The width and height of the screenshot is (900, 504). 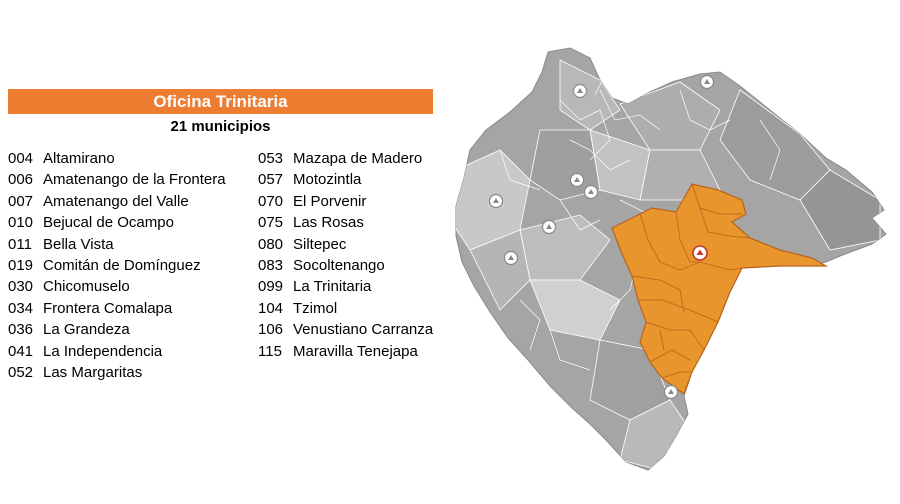 I want to click on municipio-code: 041, so click(x=21, y=351).